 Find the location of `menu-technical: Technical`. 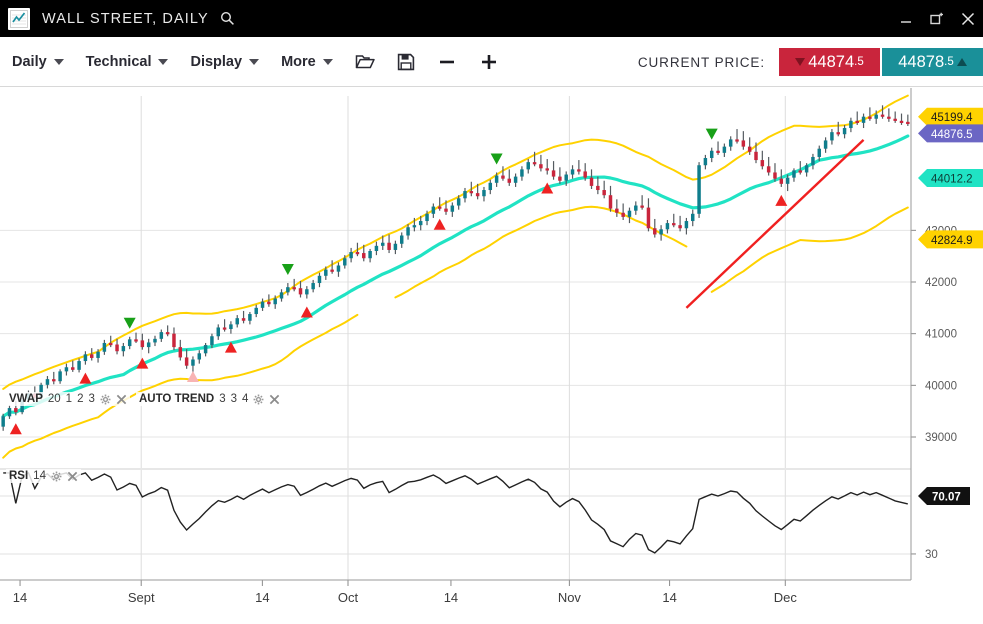

menu-technical: Technical is located at coordinates (127, 61).